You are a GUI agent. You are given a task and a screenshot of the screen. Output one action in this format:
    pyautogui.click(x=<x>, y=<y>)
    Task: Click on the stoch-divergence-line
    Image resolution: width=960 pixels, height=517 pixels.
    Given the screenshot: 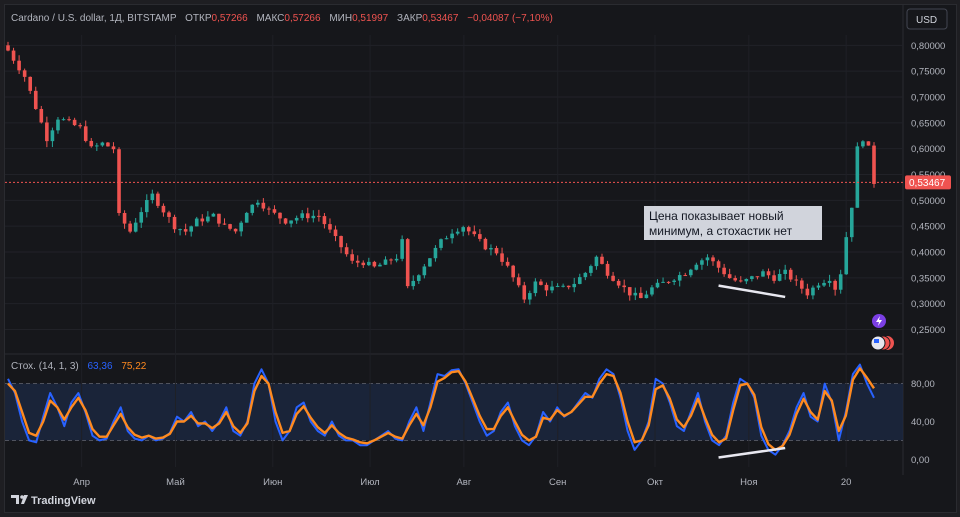 What is the action you would take?
    pyautogui.click(x=752, y=452)
    